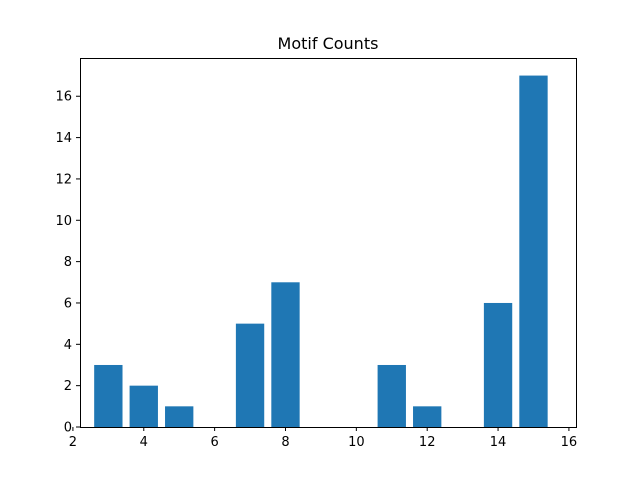 The width and height of the screenshot is (640, 480). Describe the element at coordinates (63, 179) in the screenshot. I see `y-tick-label: 12` at that location.